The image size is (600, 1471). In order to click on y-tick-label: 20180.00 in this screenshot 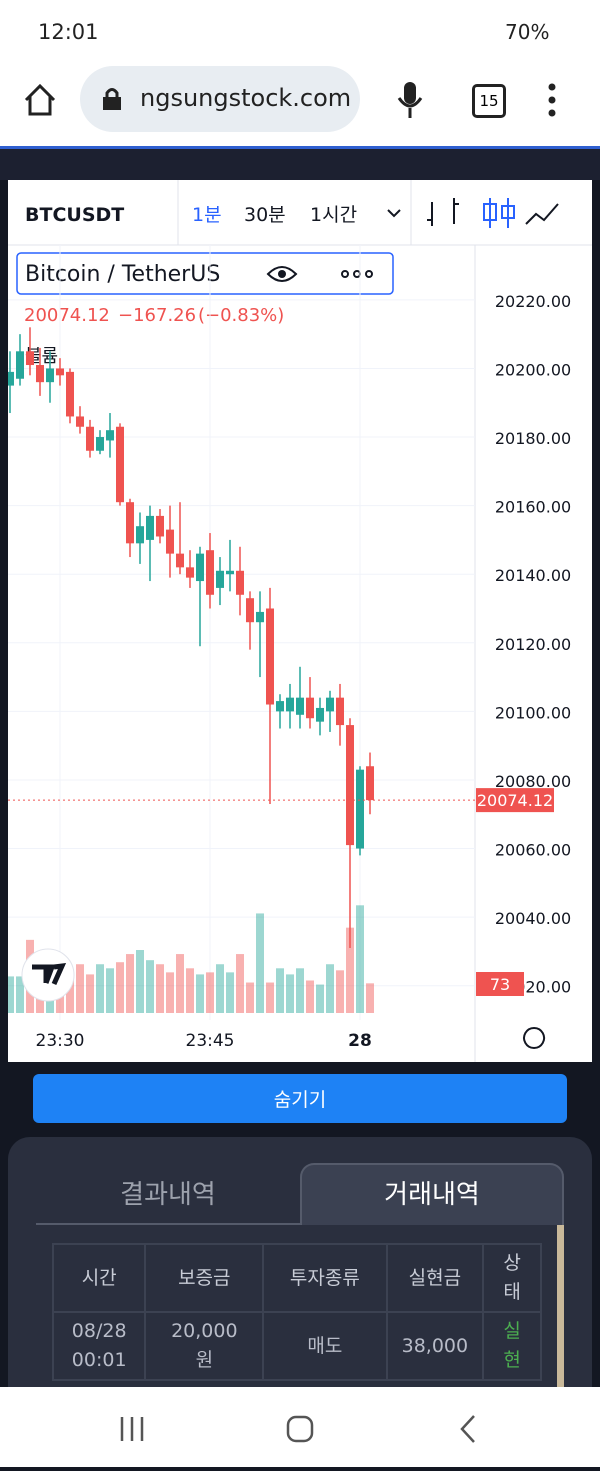, I will do `click(533, 438)`.